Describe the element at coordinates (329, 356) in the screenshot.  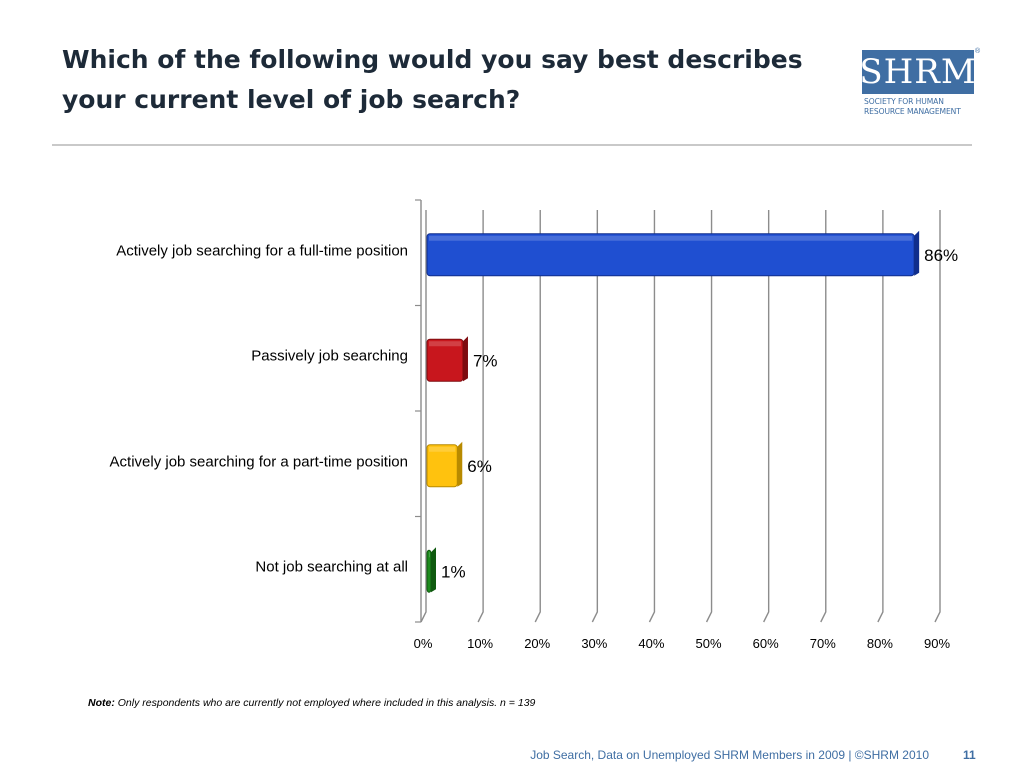
I see `category-label: Passively job searching` at that location.